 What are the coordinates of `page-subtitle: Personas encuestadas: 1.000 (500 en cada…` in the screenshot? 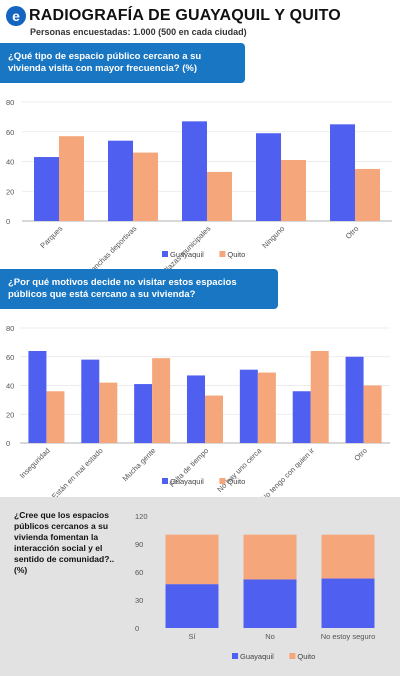 It's located at (138, 32).